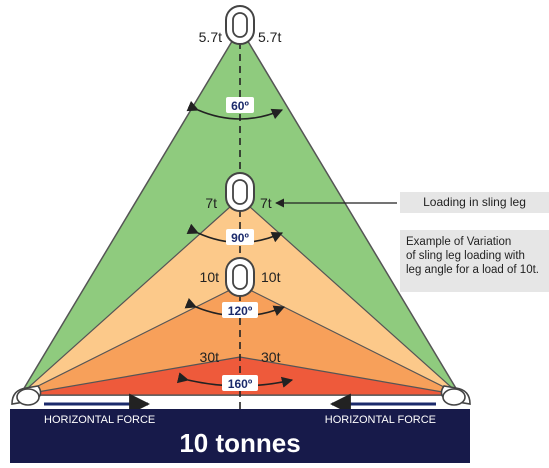 Image resolution: width=549 pixels, height=468 pixels. I want to click on callout-example-line-1: Example of Variation, so click(459, 242).